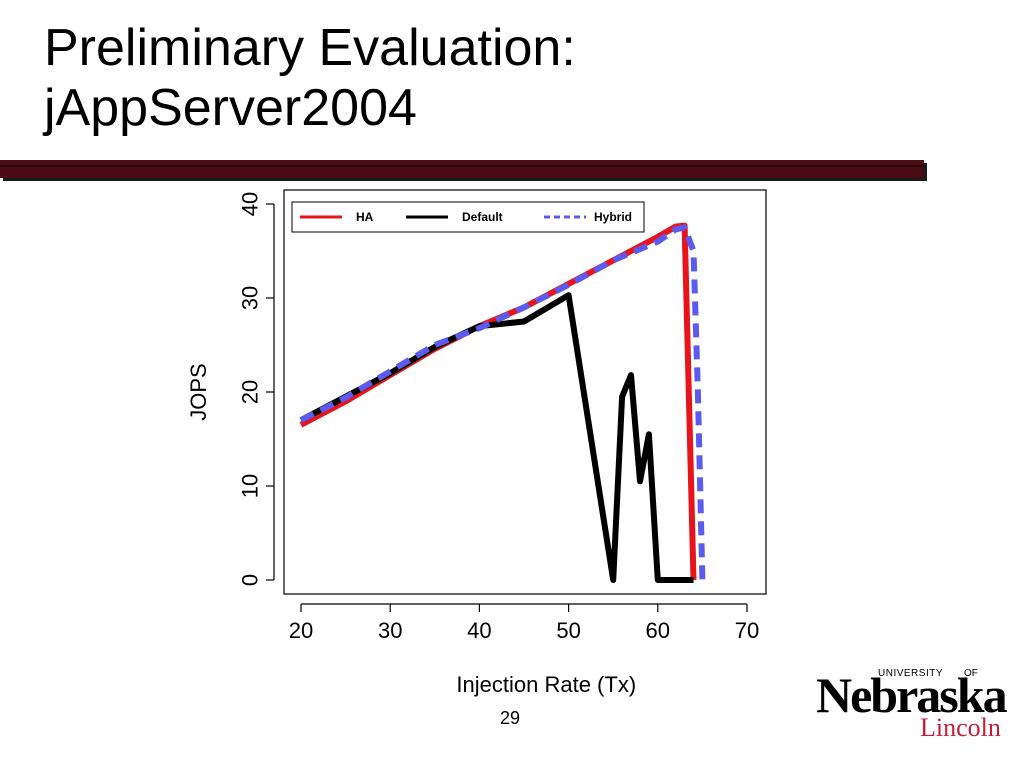 This screenshot has height=768, width=1024. I want to click on x-axis-label: Injection Rate (Tx), so click(546, 684).